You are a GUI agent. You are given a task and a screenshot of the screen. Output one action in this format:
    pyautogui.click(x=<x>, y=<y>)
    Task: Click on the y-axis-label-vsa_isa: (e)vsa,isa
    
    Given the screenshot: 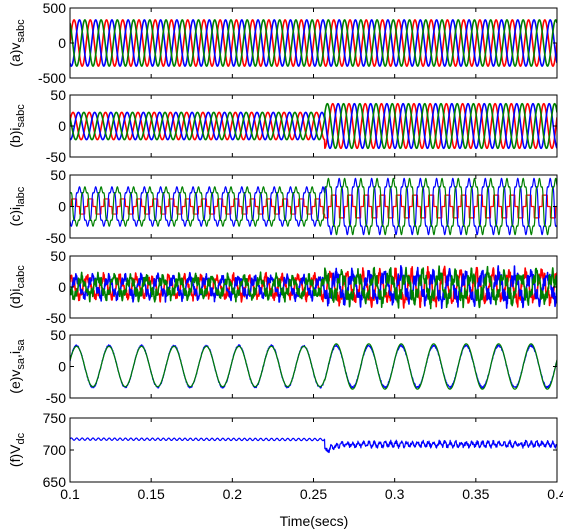 What is the action you would take?
    pyautogui.click(x=17, y=365)
    